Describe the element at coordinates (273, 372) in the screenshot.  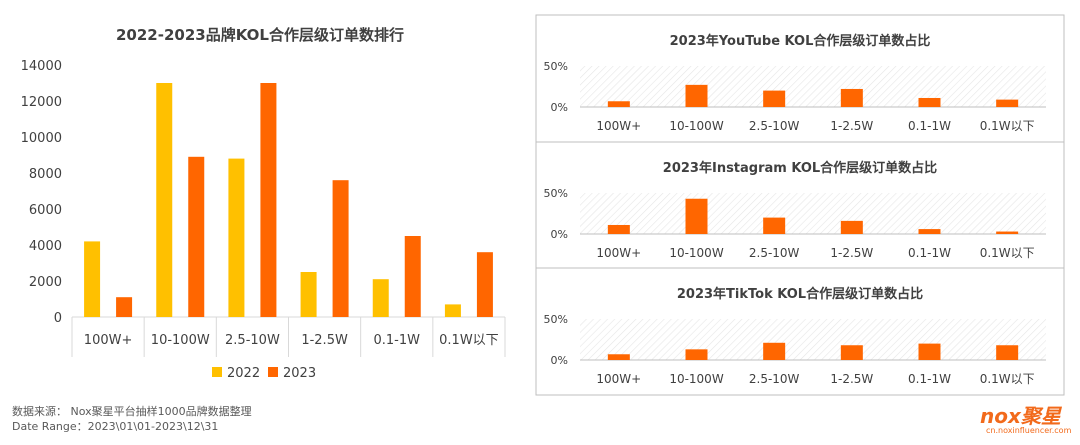
I see `legend-swatch-2023` at that location.